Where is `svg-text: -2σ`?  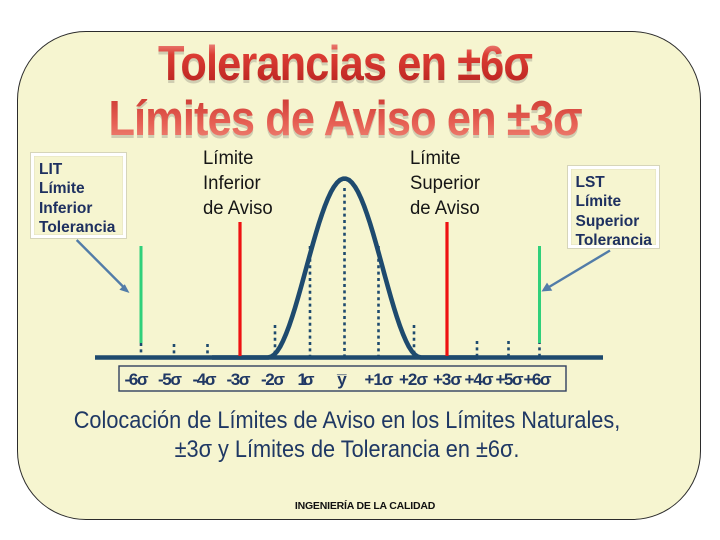 svg-text: -2σ is located at coordinates (273, 379).